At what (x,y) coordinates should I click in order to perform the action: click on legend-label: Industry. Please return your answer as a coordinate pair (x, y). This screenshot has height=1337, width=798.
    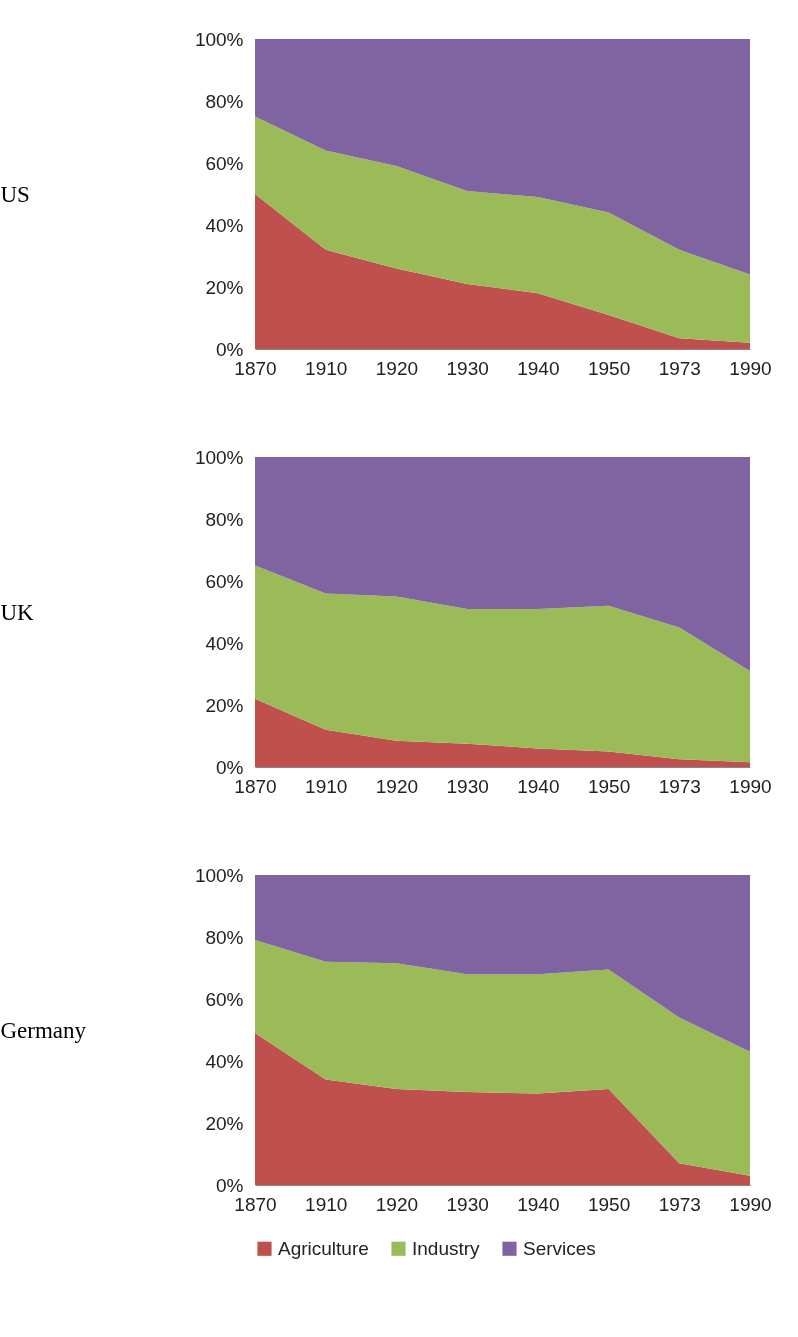
    Looking at the image, I should click on (446, 1248).